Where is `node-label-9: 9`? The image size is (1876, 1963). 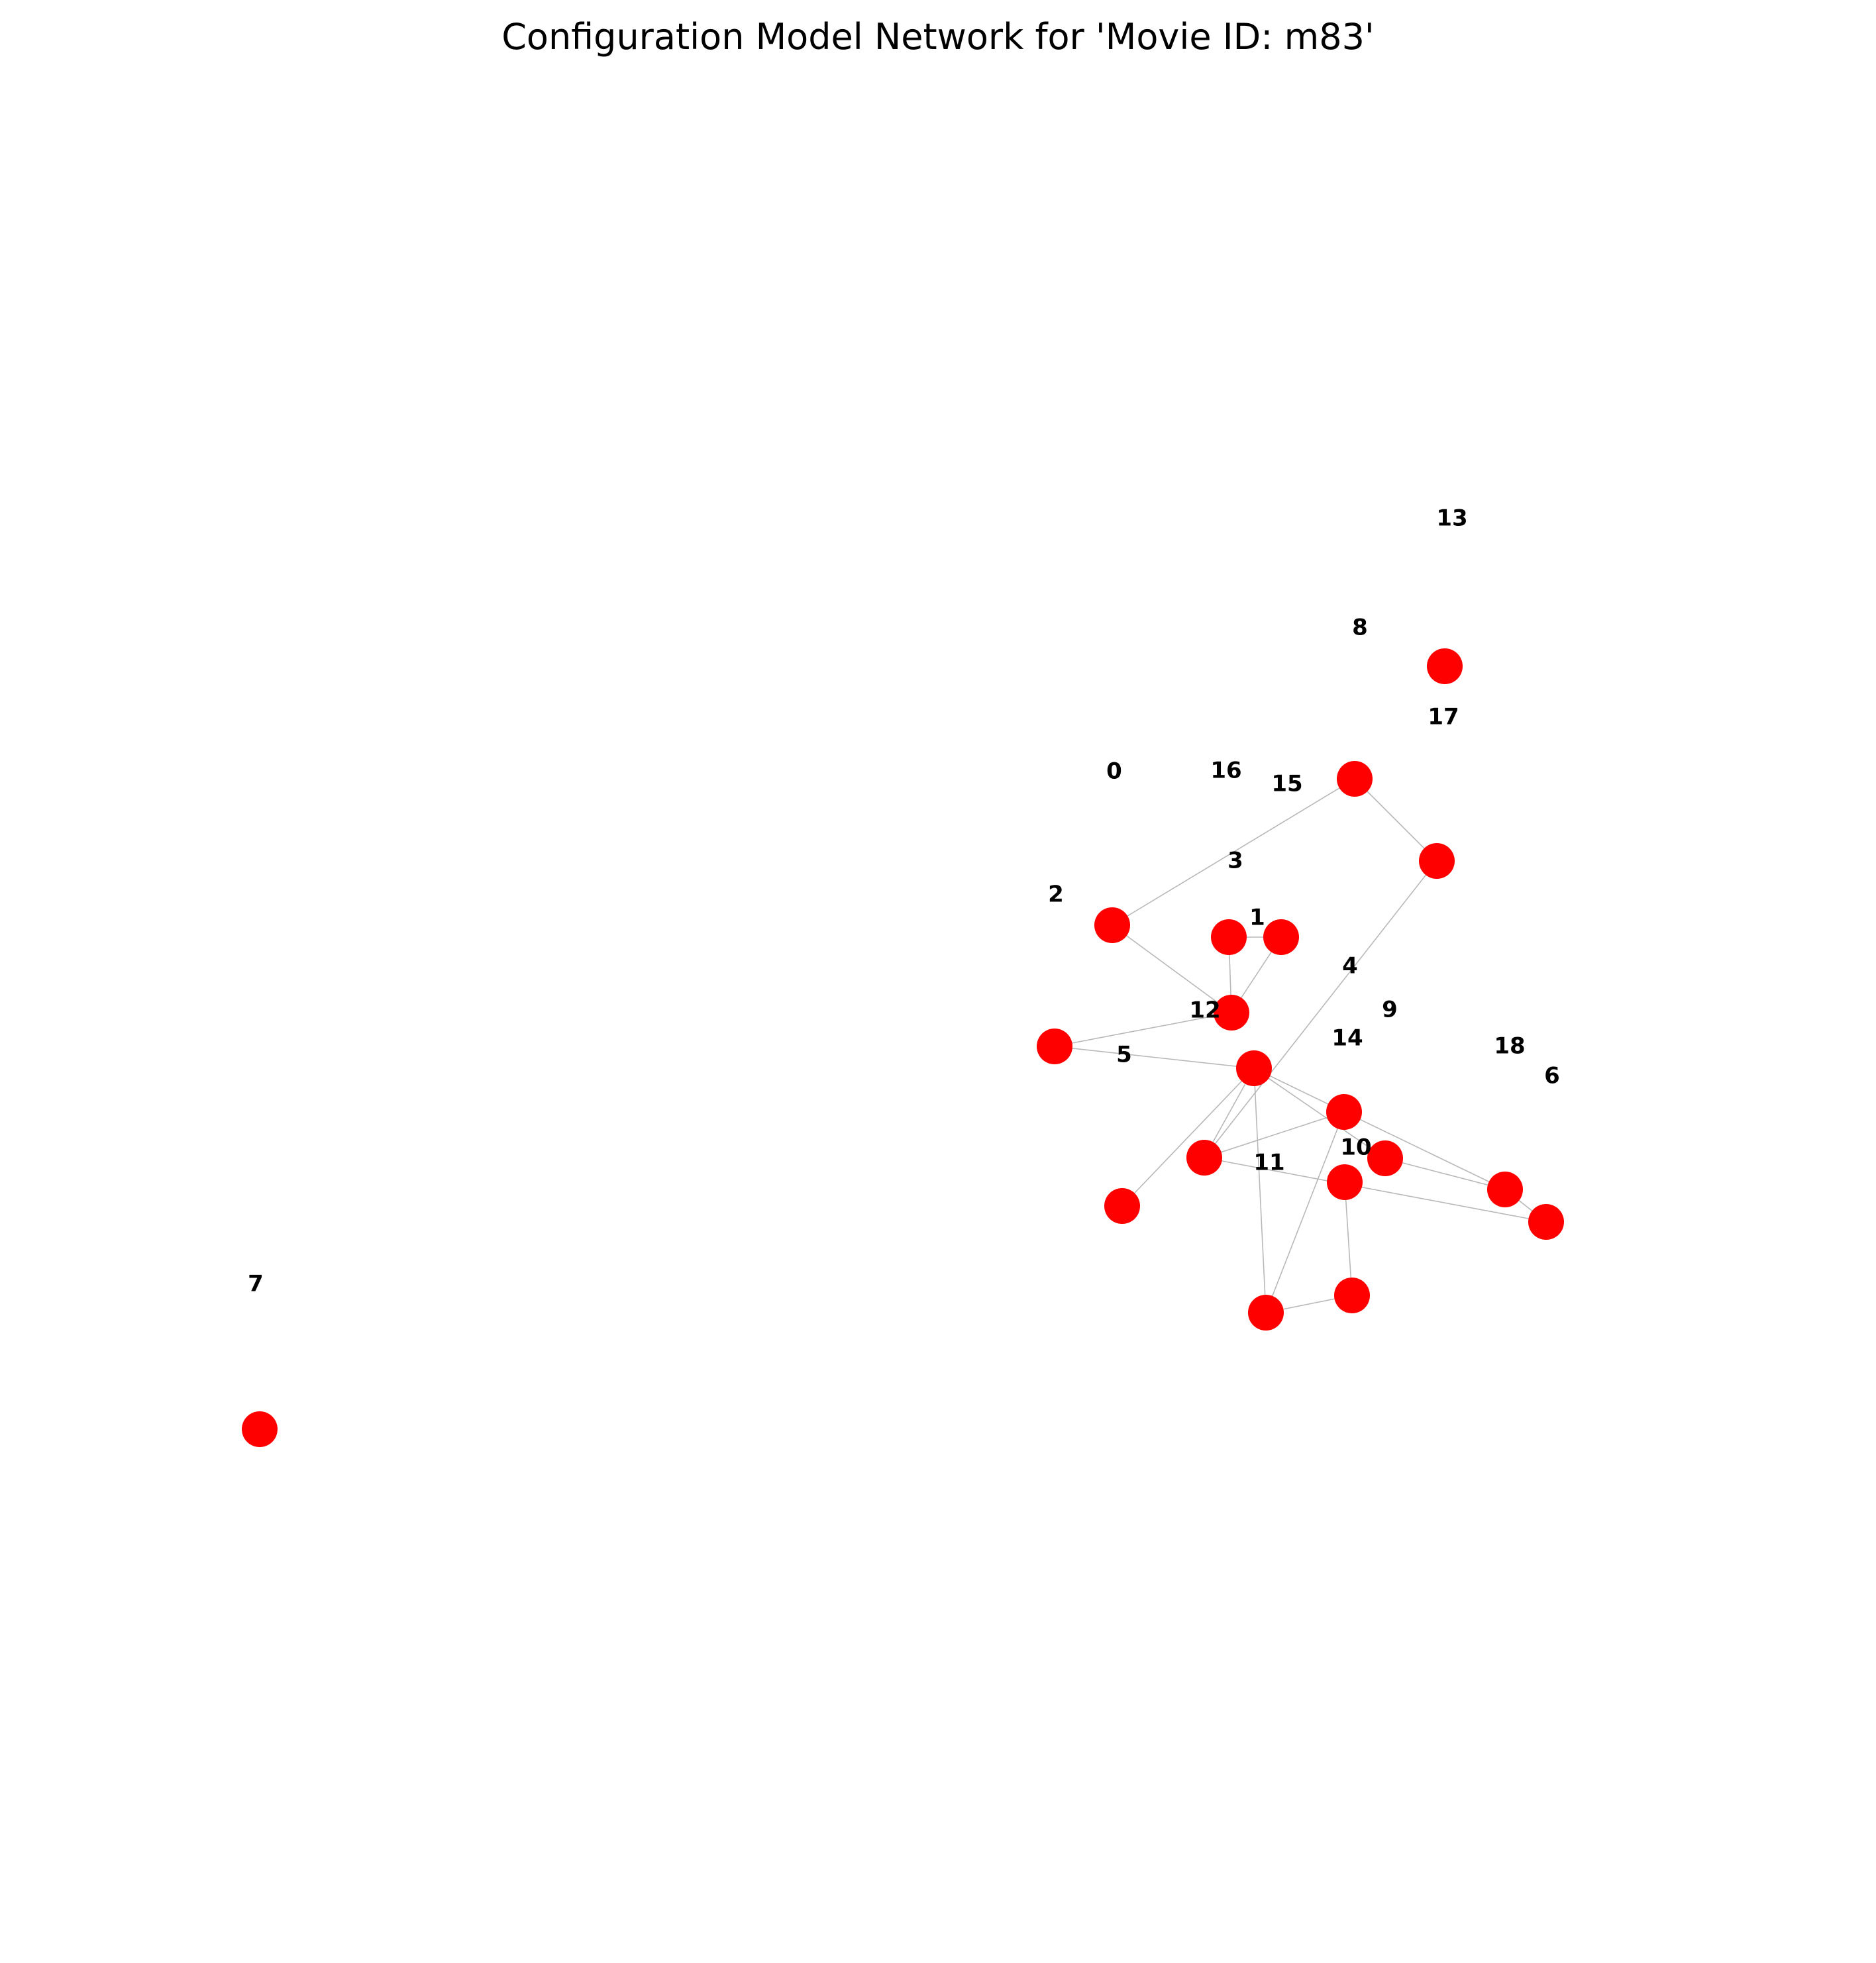 node-label-9: 9 is located at coordinates (1390, 1010).